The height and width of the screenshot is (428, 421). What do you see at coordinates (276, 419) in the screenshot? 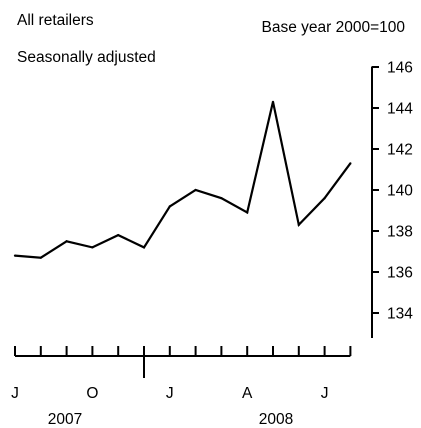
I see `year-label: 2008` at bounding box center [276, 419].